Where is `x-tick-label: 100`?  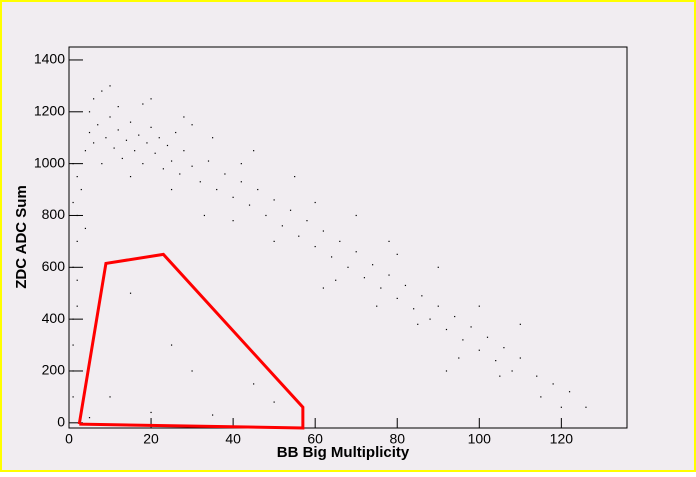 x-tick-label: 100 is located at coordinates (480, 439).